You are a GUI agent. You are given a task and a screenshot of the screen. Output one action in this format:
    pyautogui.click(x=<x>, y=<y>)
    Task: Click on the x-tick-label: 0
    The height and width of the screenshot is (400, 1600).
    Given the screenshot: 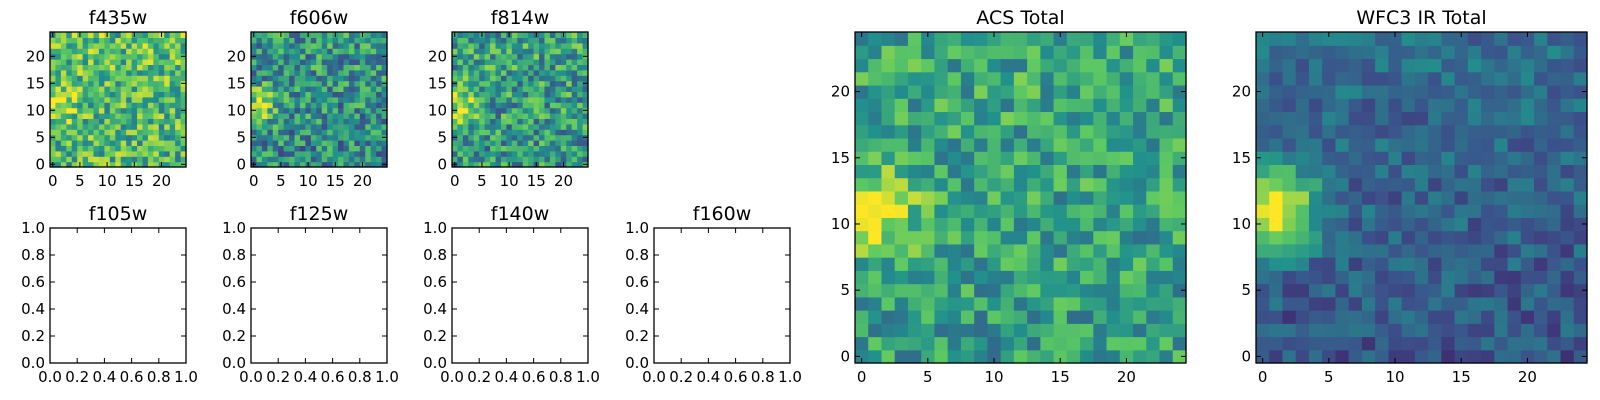 What is the action you would take?
    pyautogui.click(x=254, y=181)
    